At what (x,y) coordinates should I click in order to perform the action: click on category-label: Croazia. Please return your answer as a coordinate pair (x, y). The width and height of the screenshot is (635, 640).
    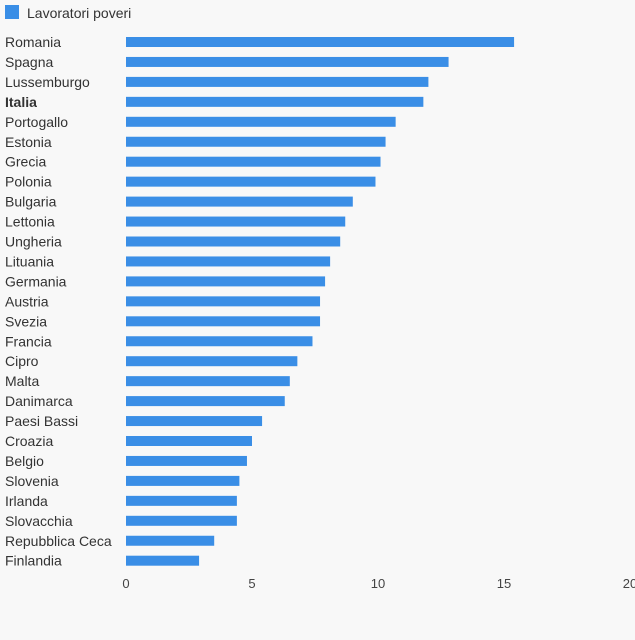
    Looking at the image, I should click on (29, 441).